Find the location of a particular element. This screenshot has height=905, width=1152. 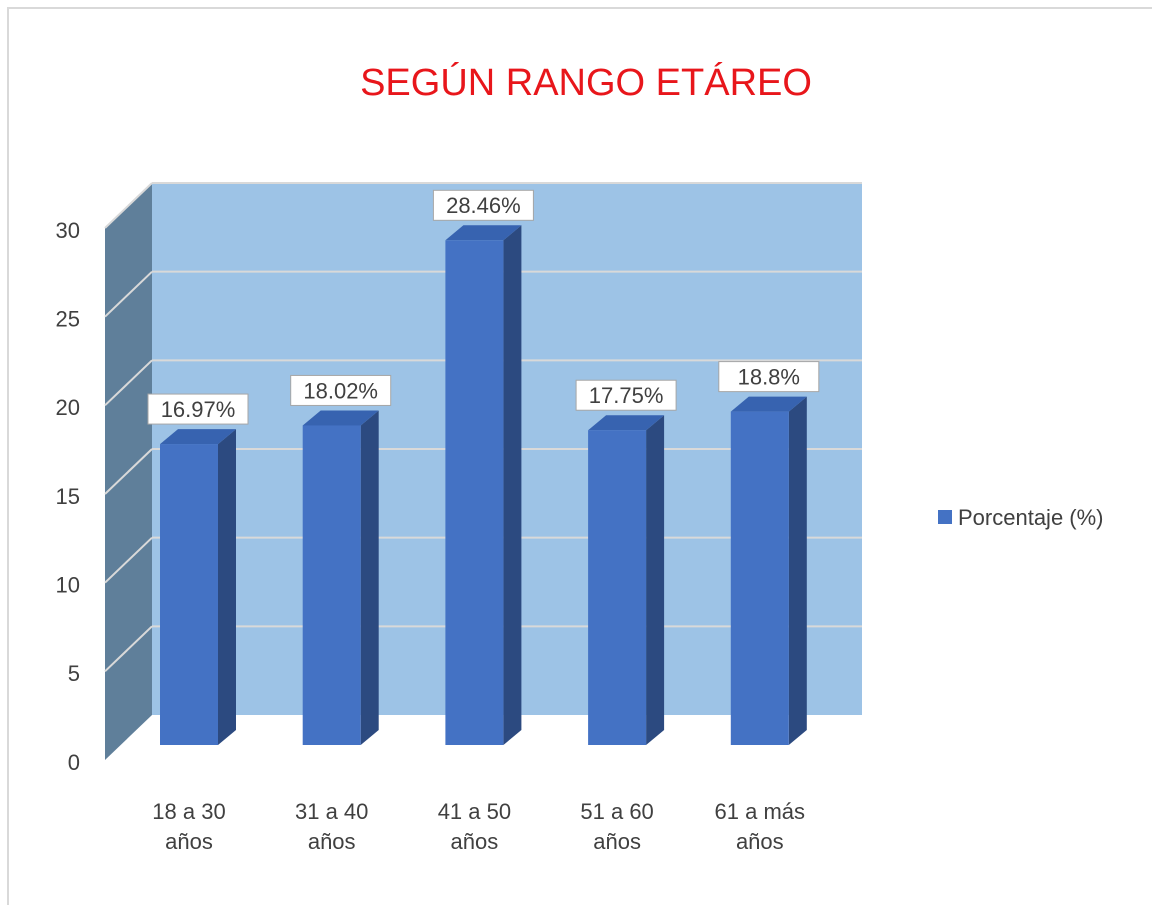

x-tick-label: 41 a 50 años is located at coordinates (474, 826).